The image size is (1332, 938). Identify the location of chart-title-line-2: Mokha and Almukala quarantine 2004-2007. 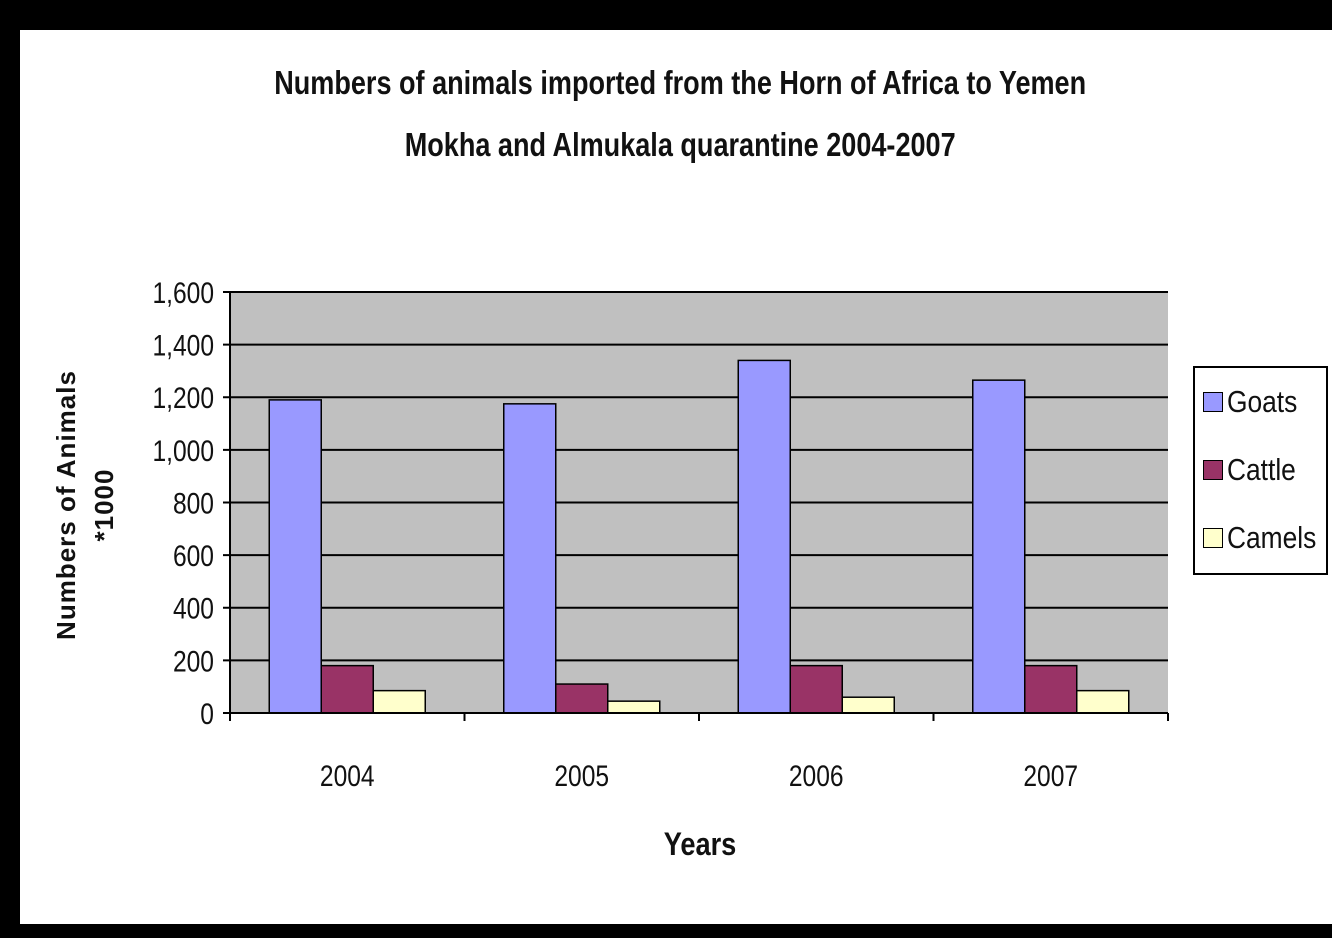
(680, 144).